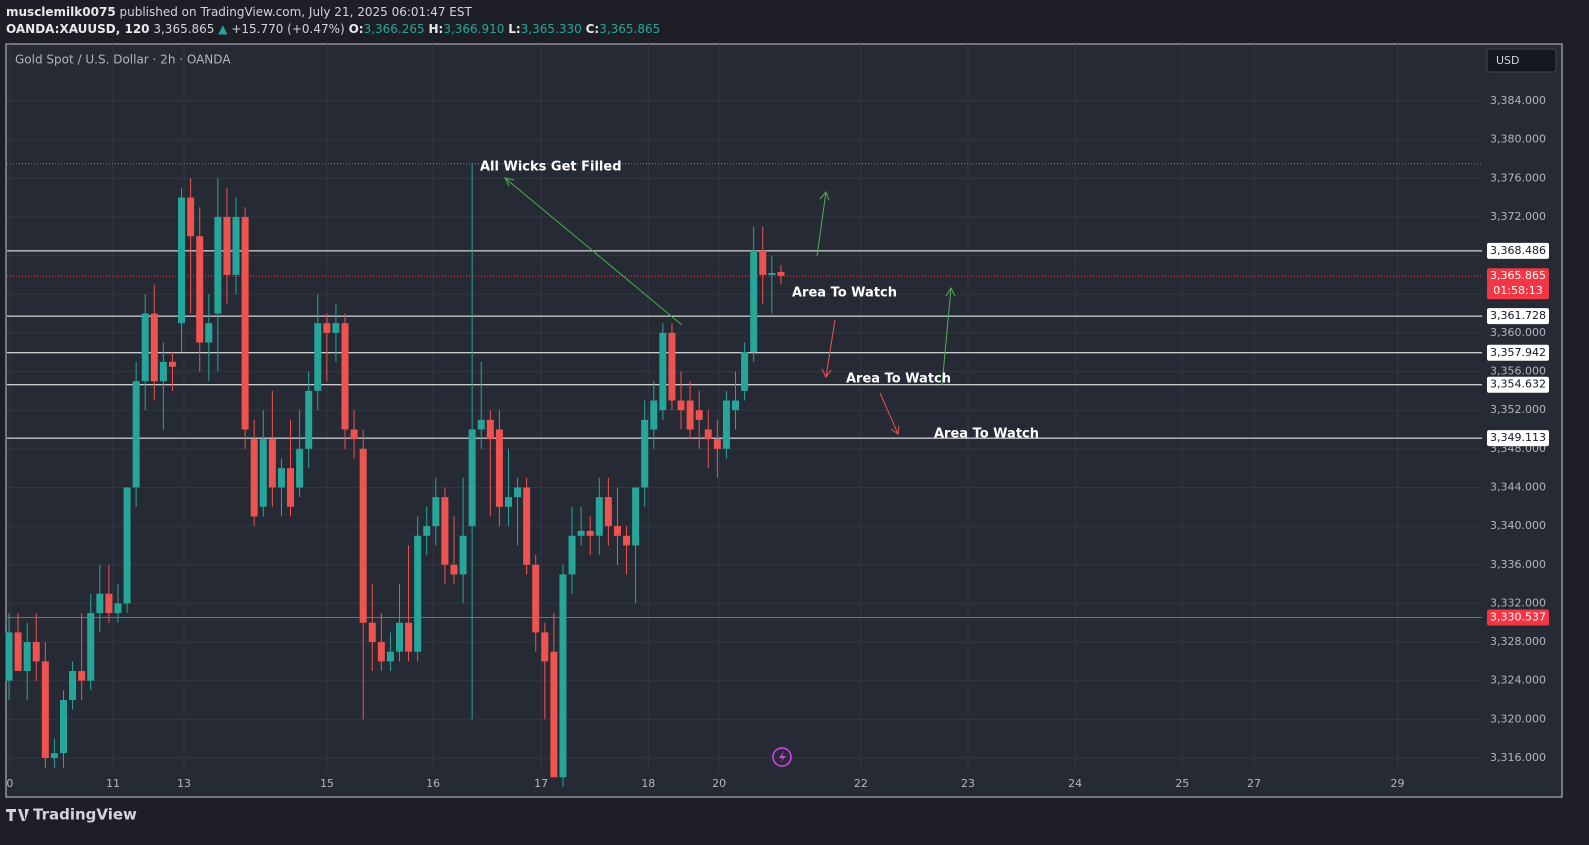 Image resolution: width=1589 pixels, height=845 pixels. What do you see at coordinates (1518, 680) in the screenshot?
I see `y-tick-label: 3,324.000` at bounding box center [1518, 680].